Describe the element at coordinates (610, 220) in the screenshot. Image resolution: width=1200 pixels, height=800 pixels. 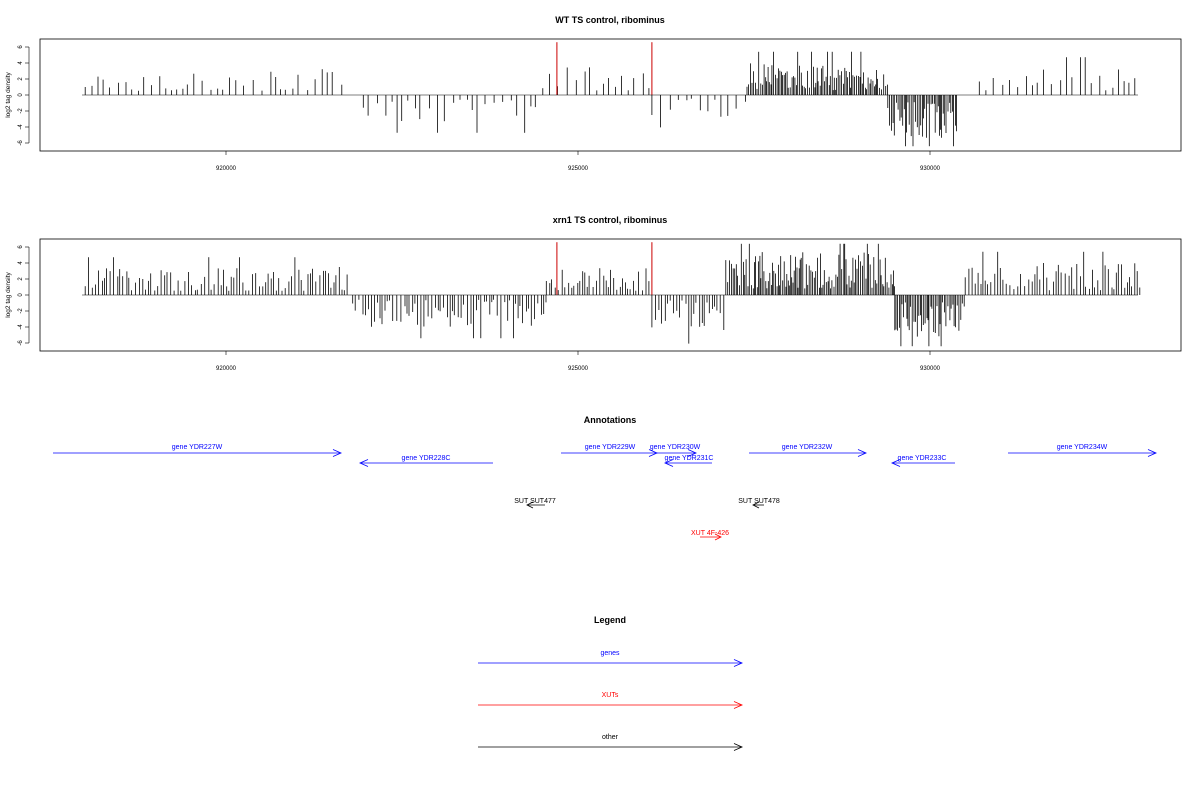
I see `panel-title: xrn1 TS control, ribominus` at that location.